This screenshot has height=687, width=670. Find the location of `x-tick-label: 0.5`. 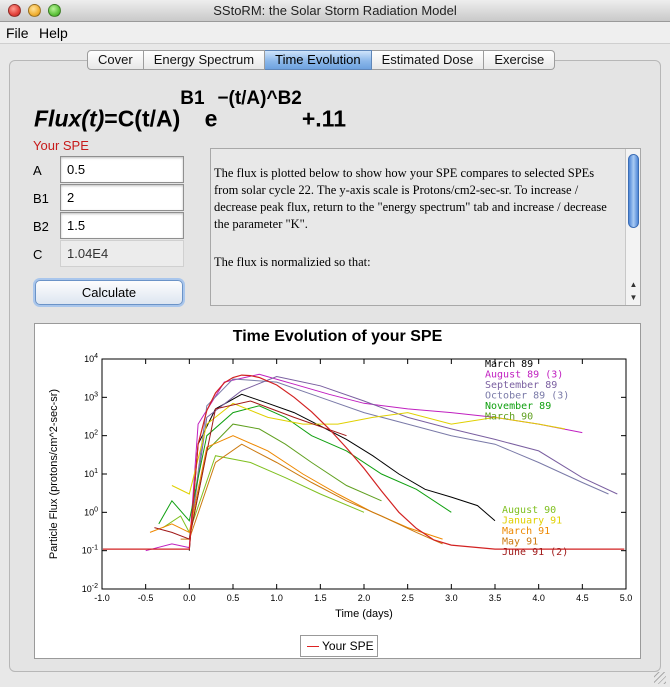

x-tick-label: 0.5 is located at coordinates (233, 598).